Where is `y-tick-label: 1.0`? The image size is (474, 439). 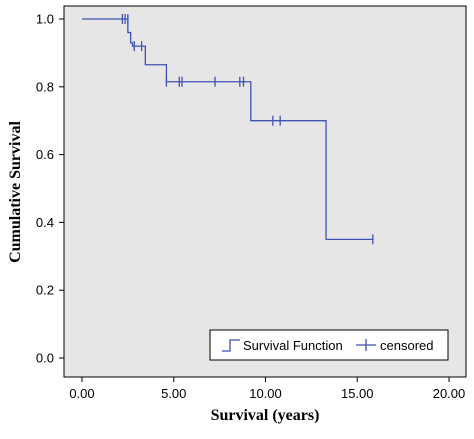 y-tick-label: 1.0 is located at coordinates (45, 19).